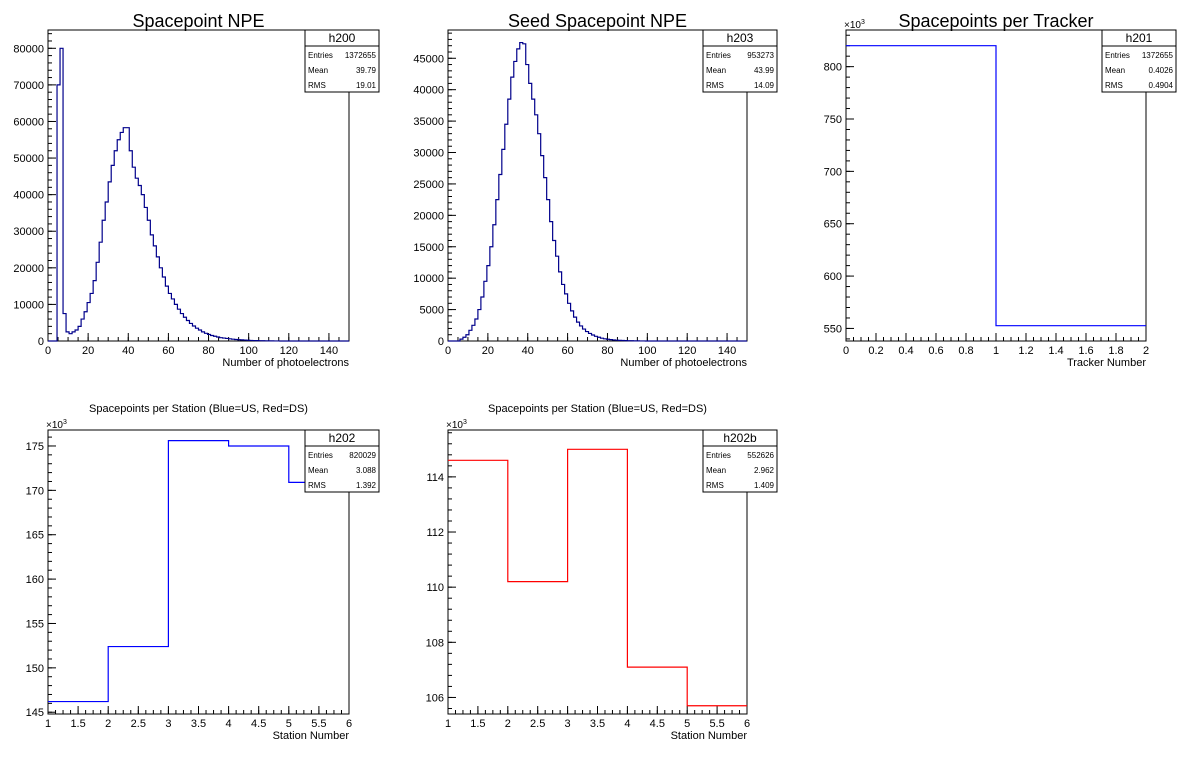  I want to click on y-tick-label: 15000, so click(428, 248).